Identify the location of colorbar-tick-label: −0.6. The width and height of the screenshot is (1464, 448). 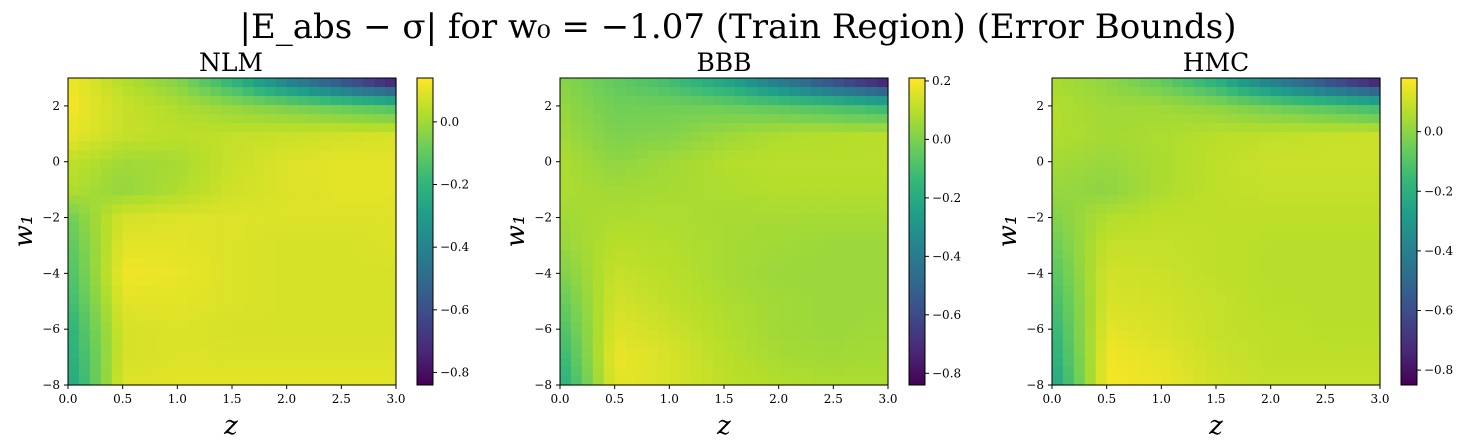
(454, 310).